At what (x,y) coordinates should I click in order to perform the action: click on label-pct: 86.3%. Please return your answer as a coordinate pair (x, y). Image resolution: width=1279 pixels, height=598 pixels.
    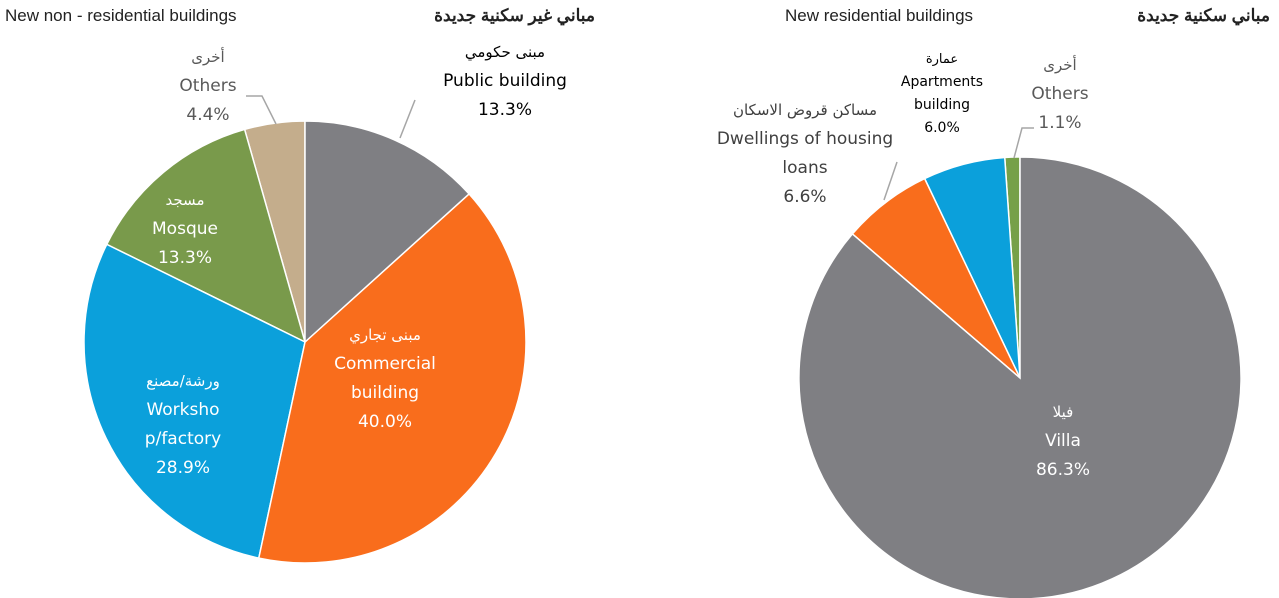
    Looking at the image, I should click on (1062, 470).